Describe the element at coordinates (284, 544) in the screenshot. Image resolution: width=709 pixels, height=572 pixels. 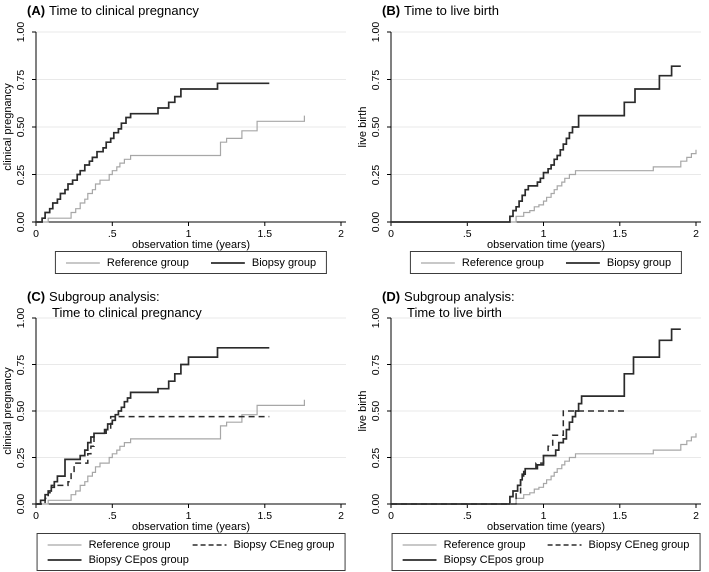
I see `legend-label: Biopsy CEneg group` at that location.